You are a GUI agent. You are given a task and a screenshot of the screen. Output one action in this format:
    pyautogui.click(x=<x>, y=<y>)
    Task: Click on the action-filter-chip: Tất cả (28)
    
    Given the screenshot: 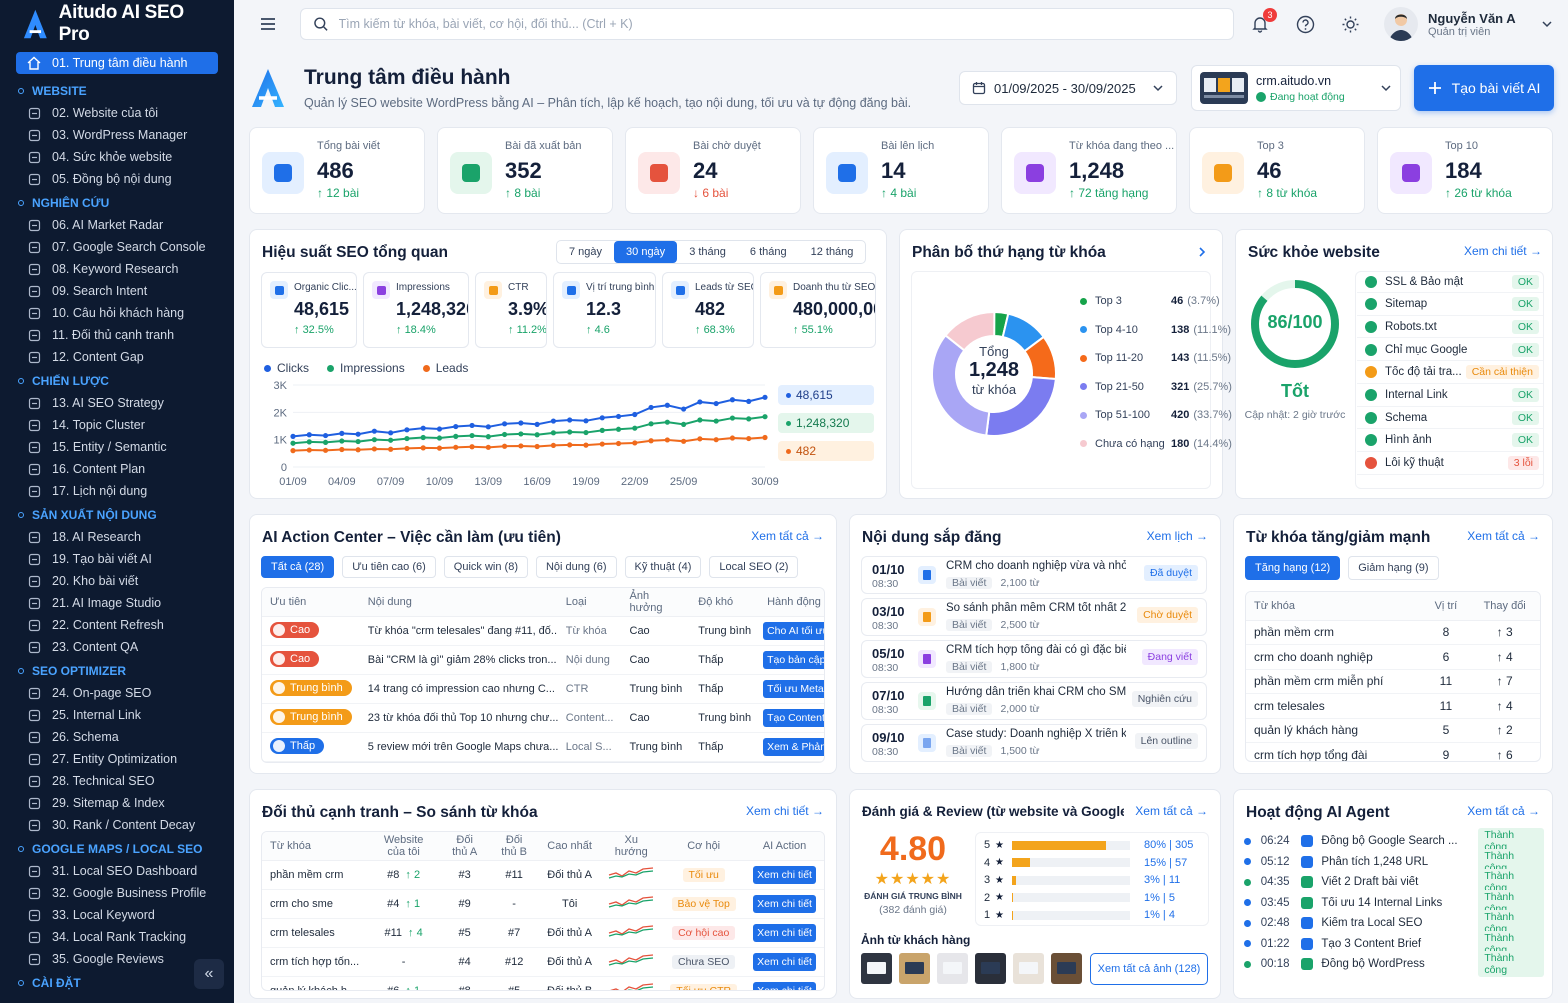 What is the action you would take?
    pyautogui.click(x=298, y=567)
    